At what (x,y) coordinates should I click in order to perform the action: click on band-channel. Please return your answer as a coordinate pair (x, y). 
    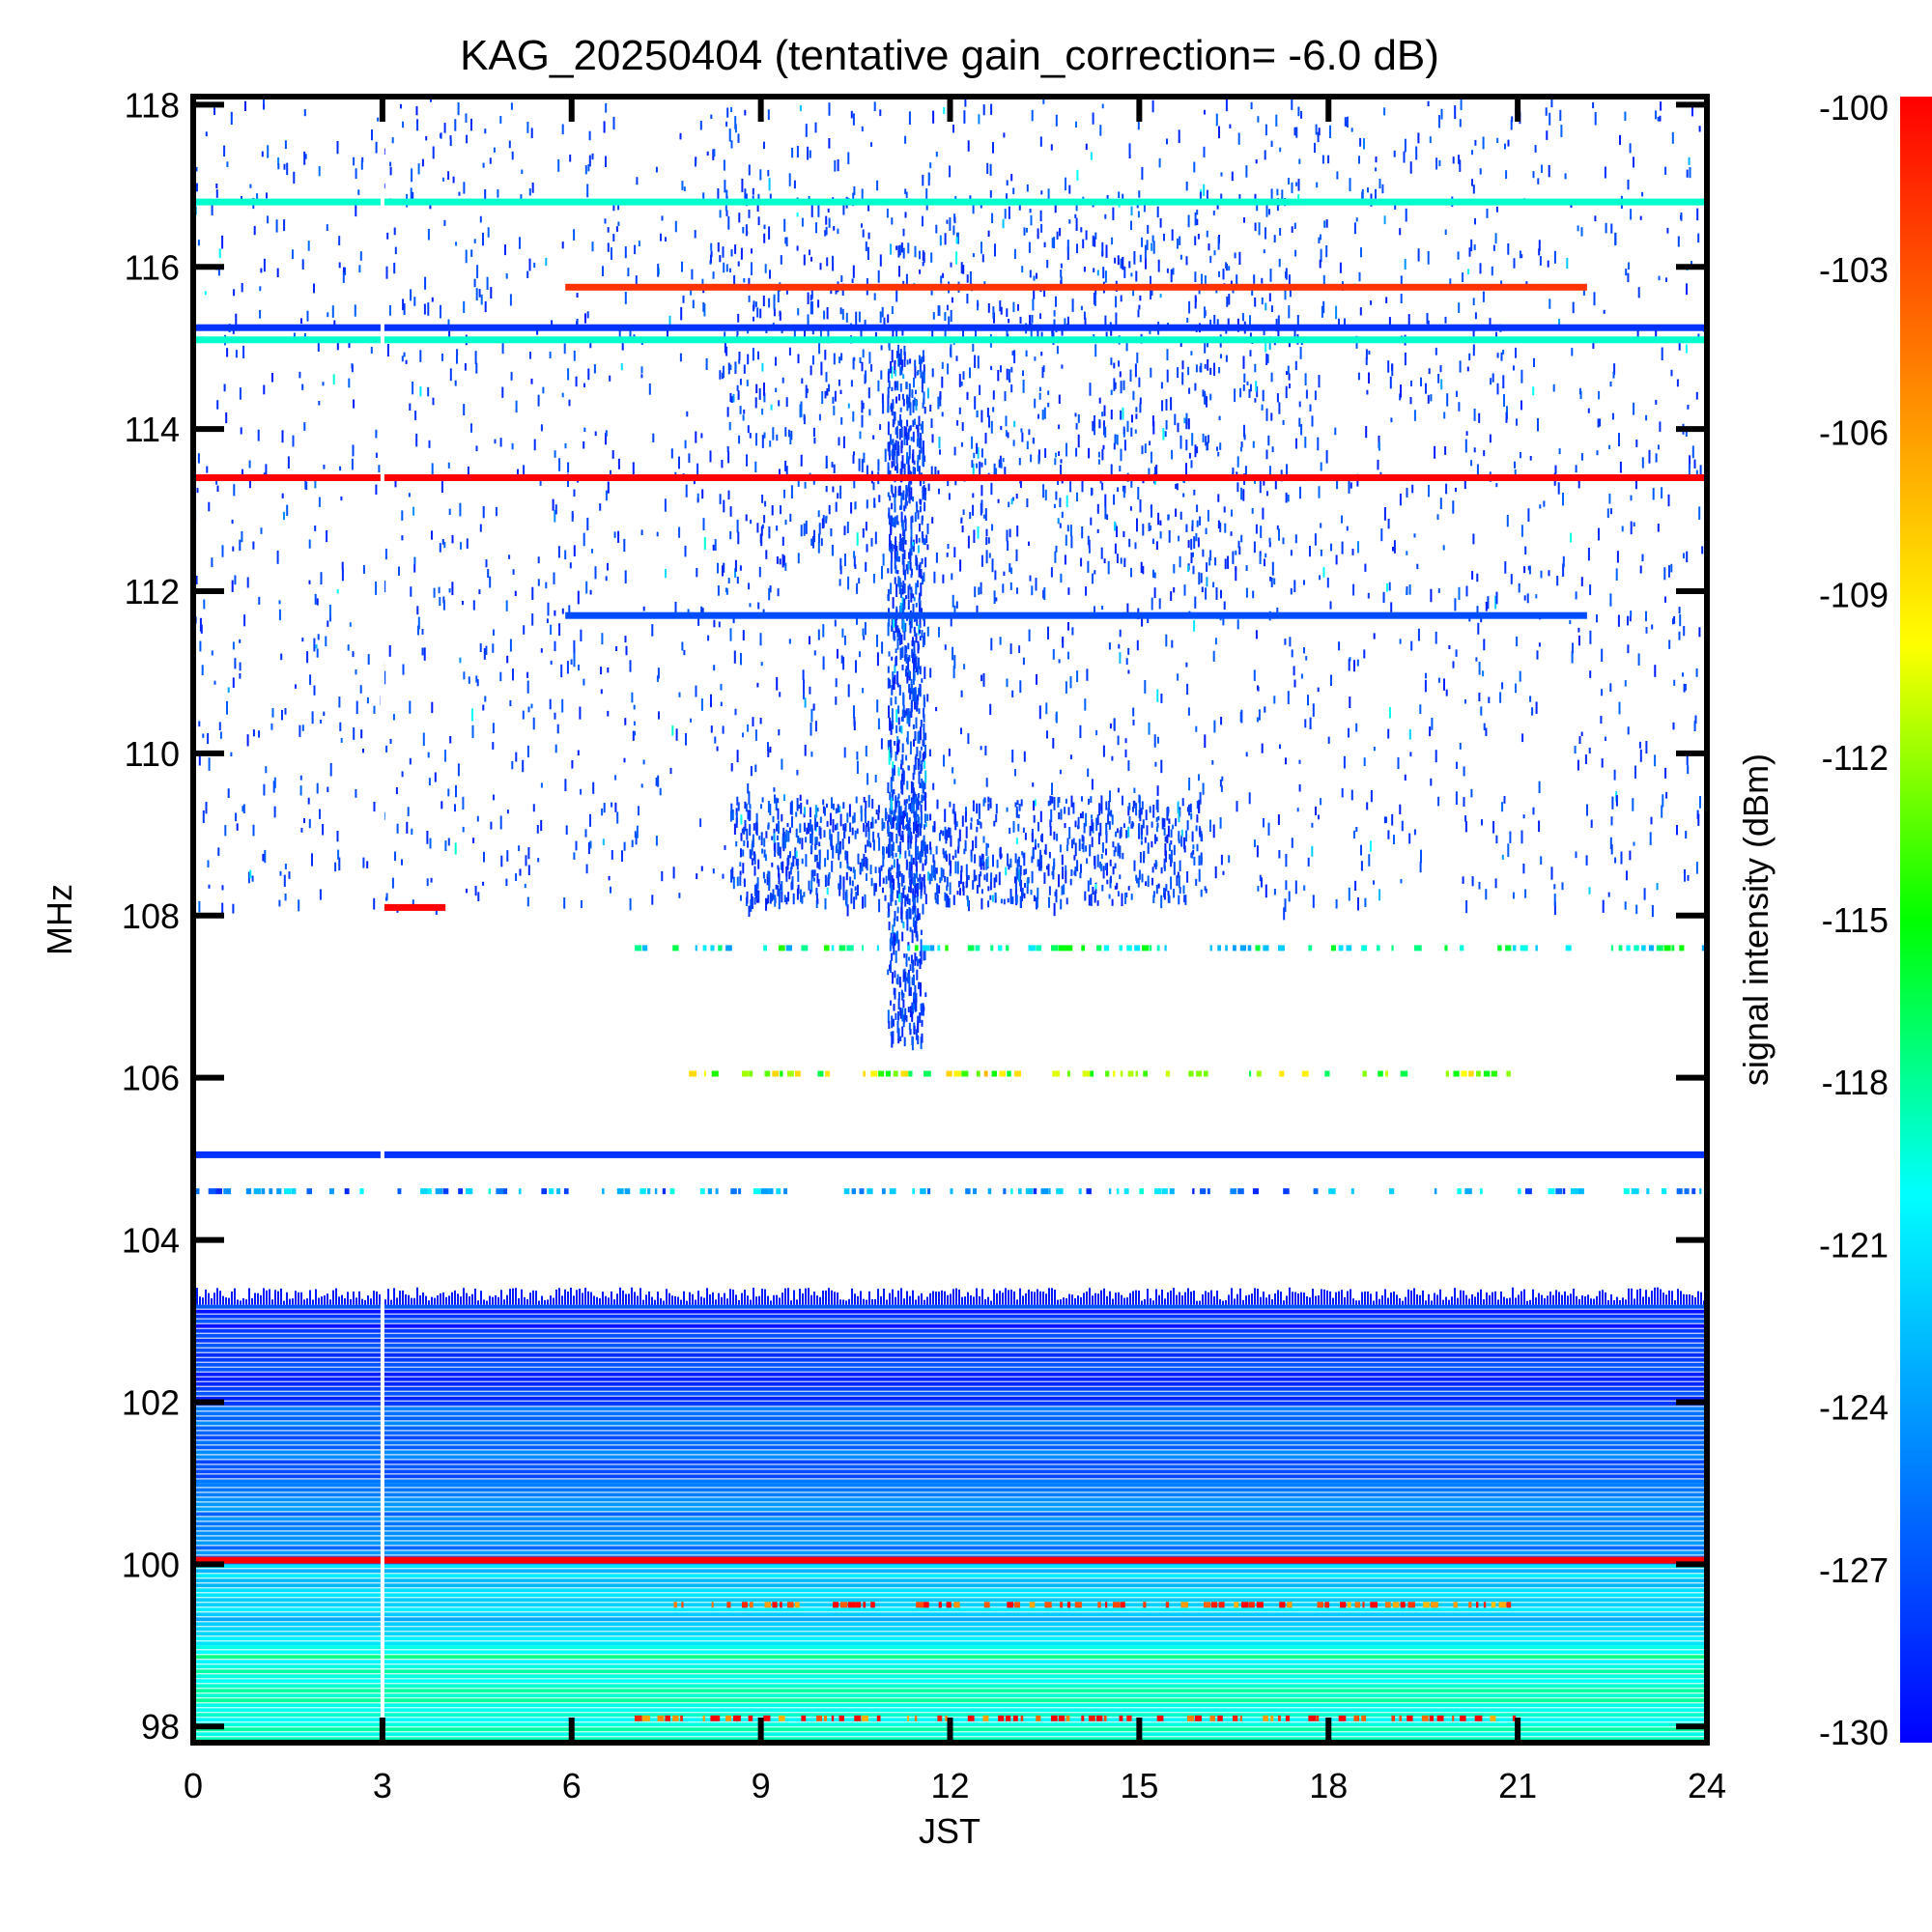
    Looking at the image, I should click on (950, 1523).